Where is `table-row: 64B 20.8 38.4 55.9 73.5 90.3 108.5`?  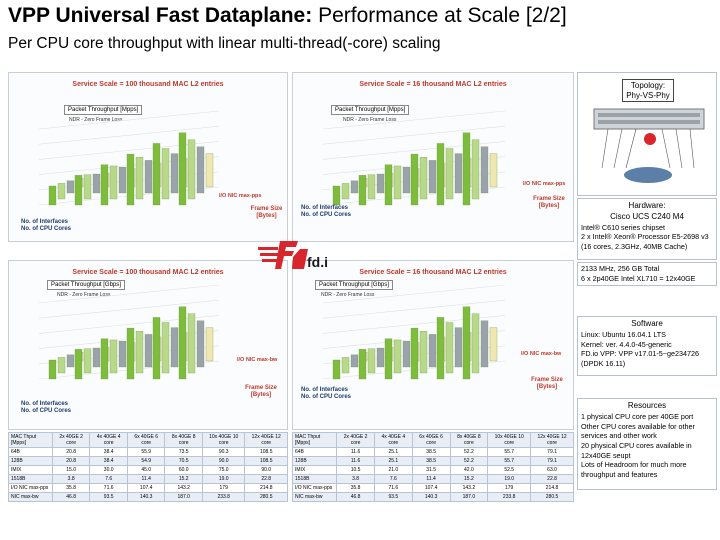
table-row: 64B 20.8 38.4 55.9 73.5 90.3 108.5 is located at coordinates (148, 452).